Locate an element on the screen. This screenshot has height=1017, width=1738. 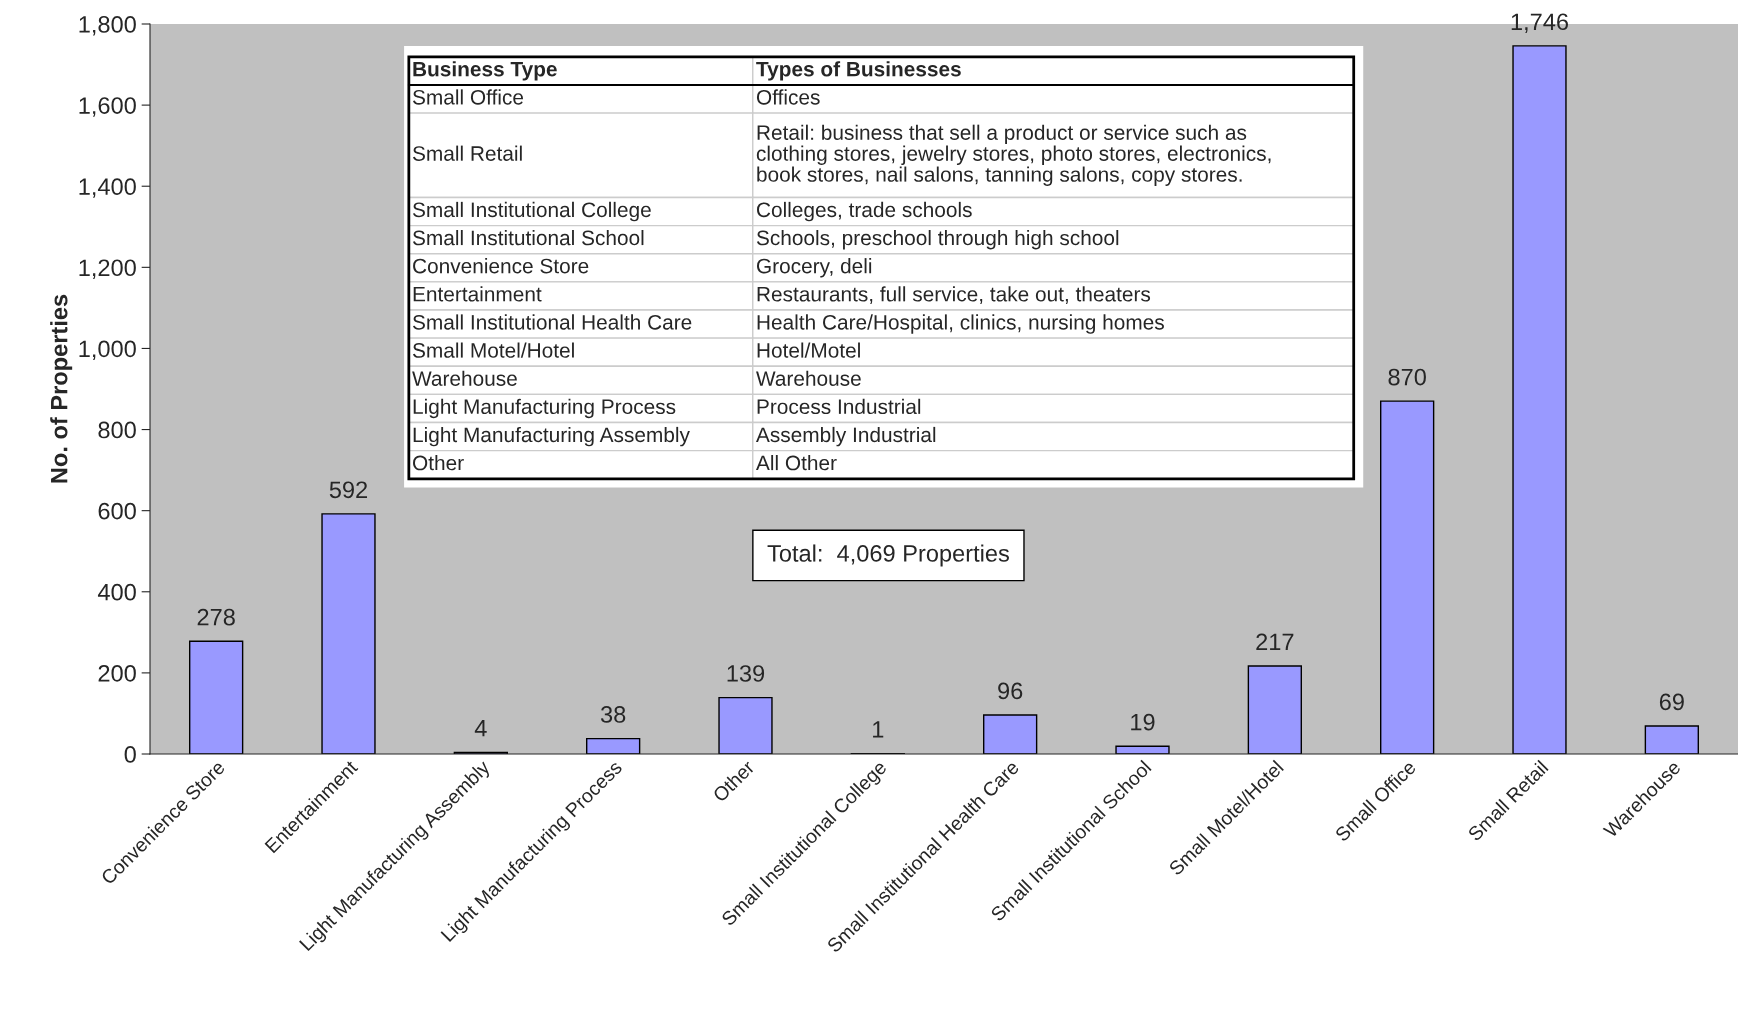
annotation: Small Institutional College is located at coordinates (531, 211).